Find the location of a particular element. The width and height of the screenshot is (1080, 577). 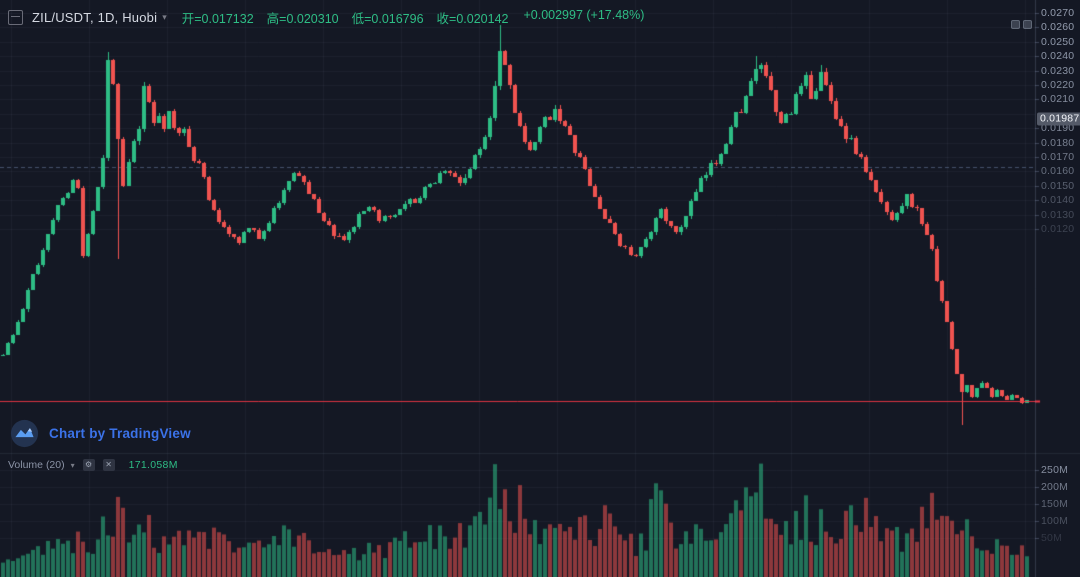

close-value: 收=0.020142 is located at coordinates (472, 18).